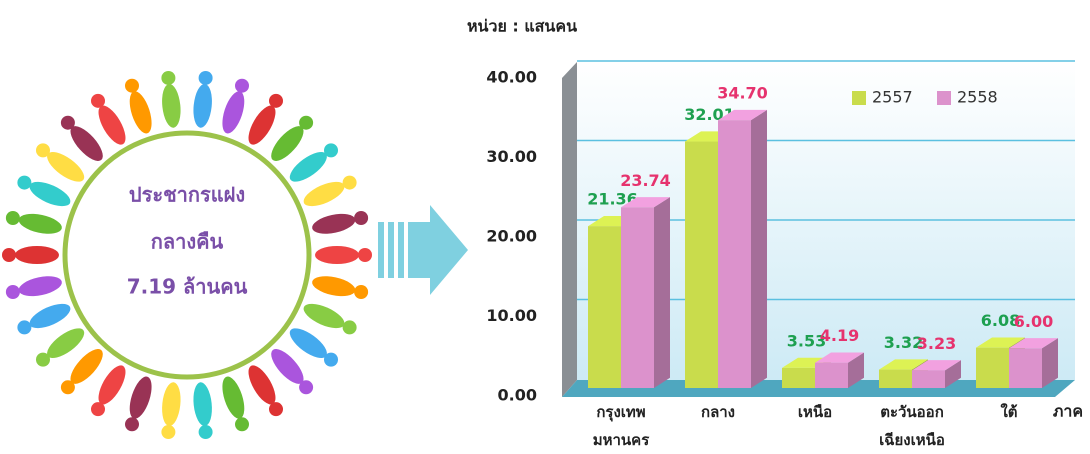 This screenshot has width=1090, height=454. What do you see at coordinates (903, 342) in the screenshot?
I see `value-label: 3.32` at bounding box center [903, 342].